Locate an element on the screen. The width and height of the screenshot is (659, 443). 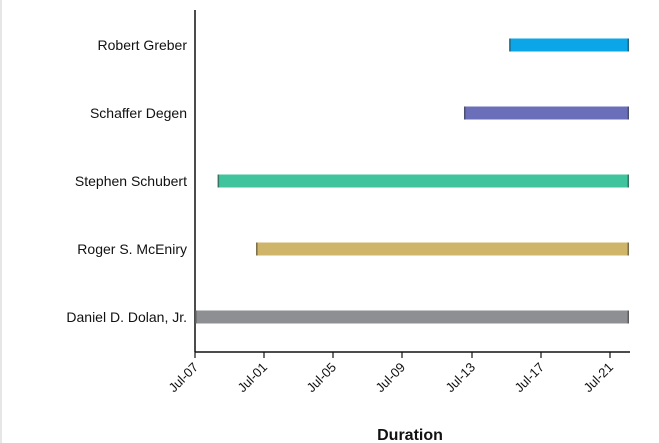
category-label: Daniel D. Dolan, Jr. is located at coordinates (126, 317).